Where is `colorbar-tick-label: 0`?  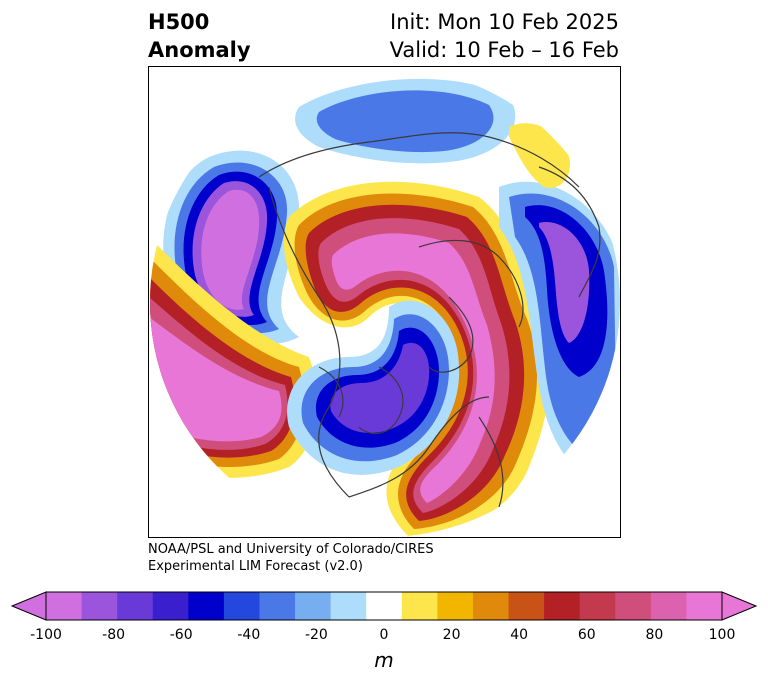
colorbar-tick-label: 0 is located at coordinates (384, 635).